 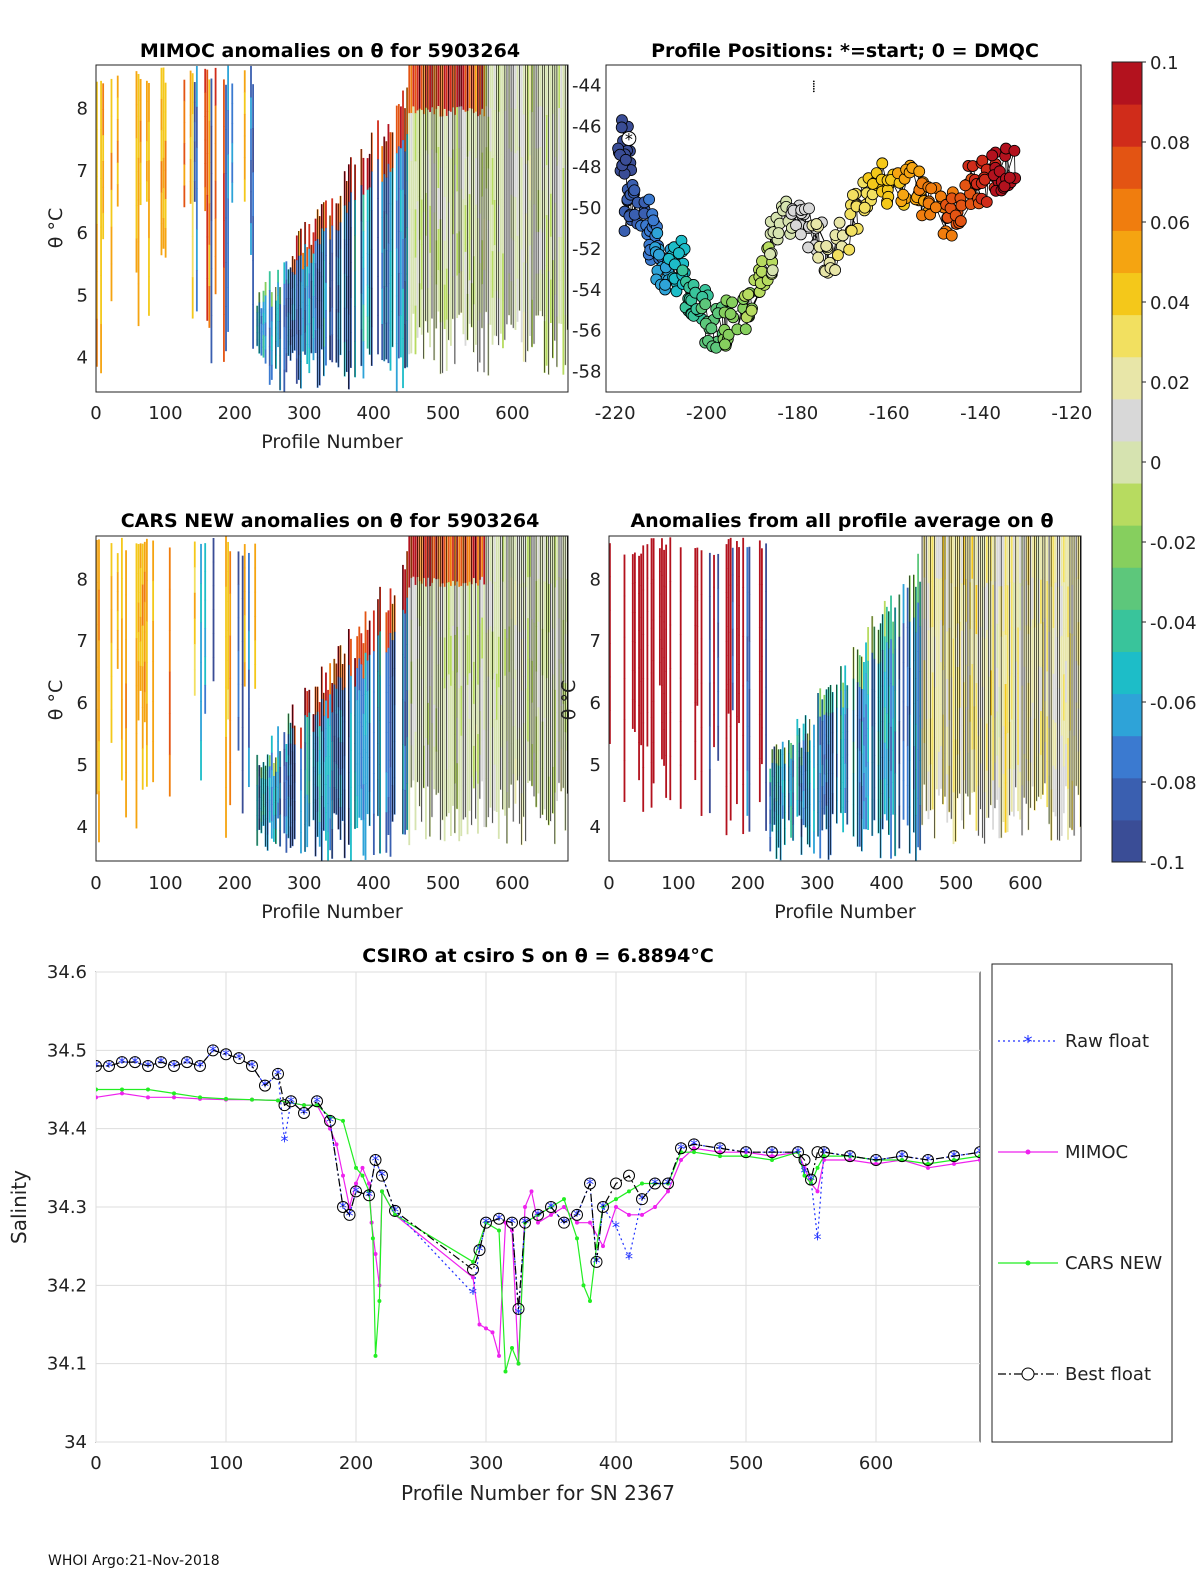 I want to click on legend-label: CARS NEW, so click(x=1113, y=1263).